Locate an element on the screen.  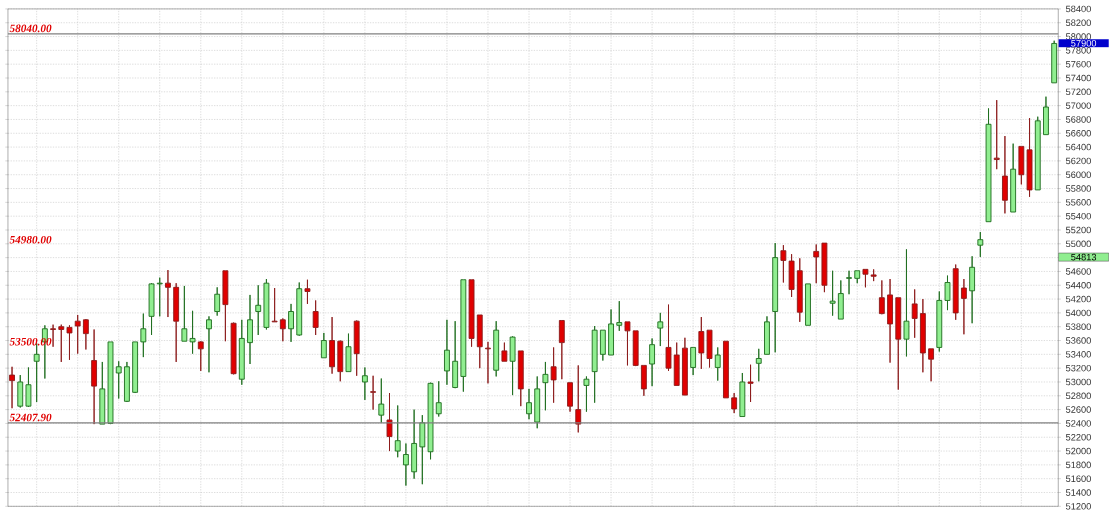
y-tick-label: 52200 is located at coordinates (1078, 437).